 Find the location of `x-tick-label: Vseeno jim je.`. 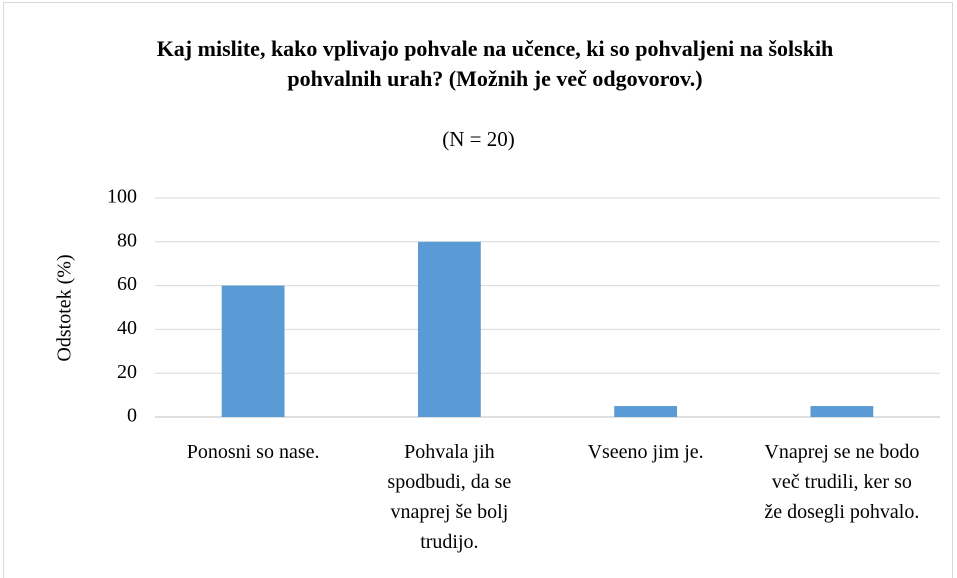

x-tick-label: Vseeno jim je. is located at coordinates (645, 452).